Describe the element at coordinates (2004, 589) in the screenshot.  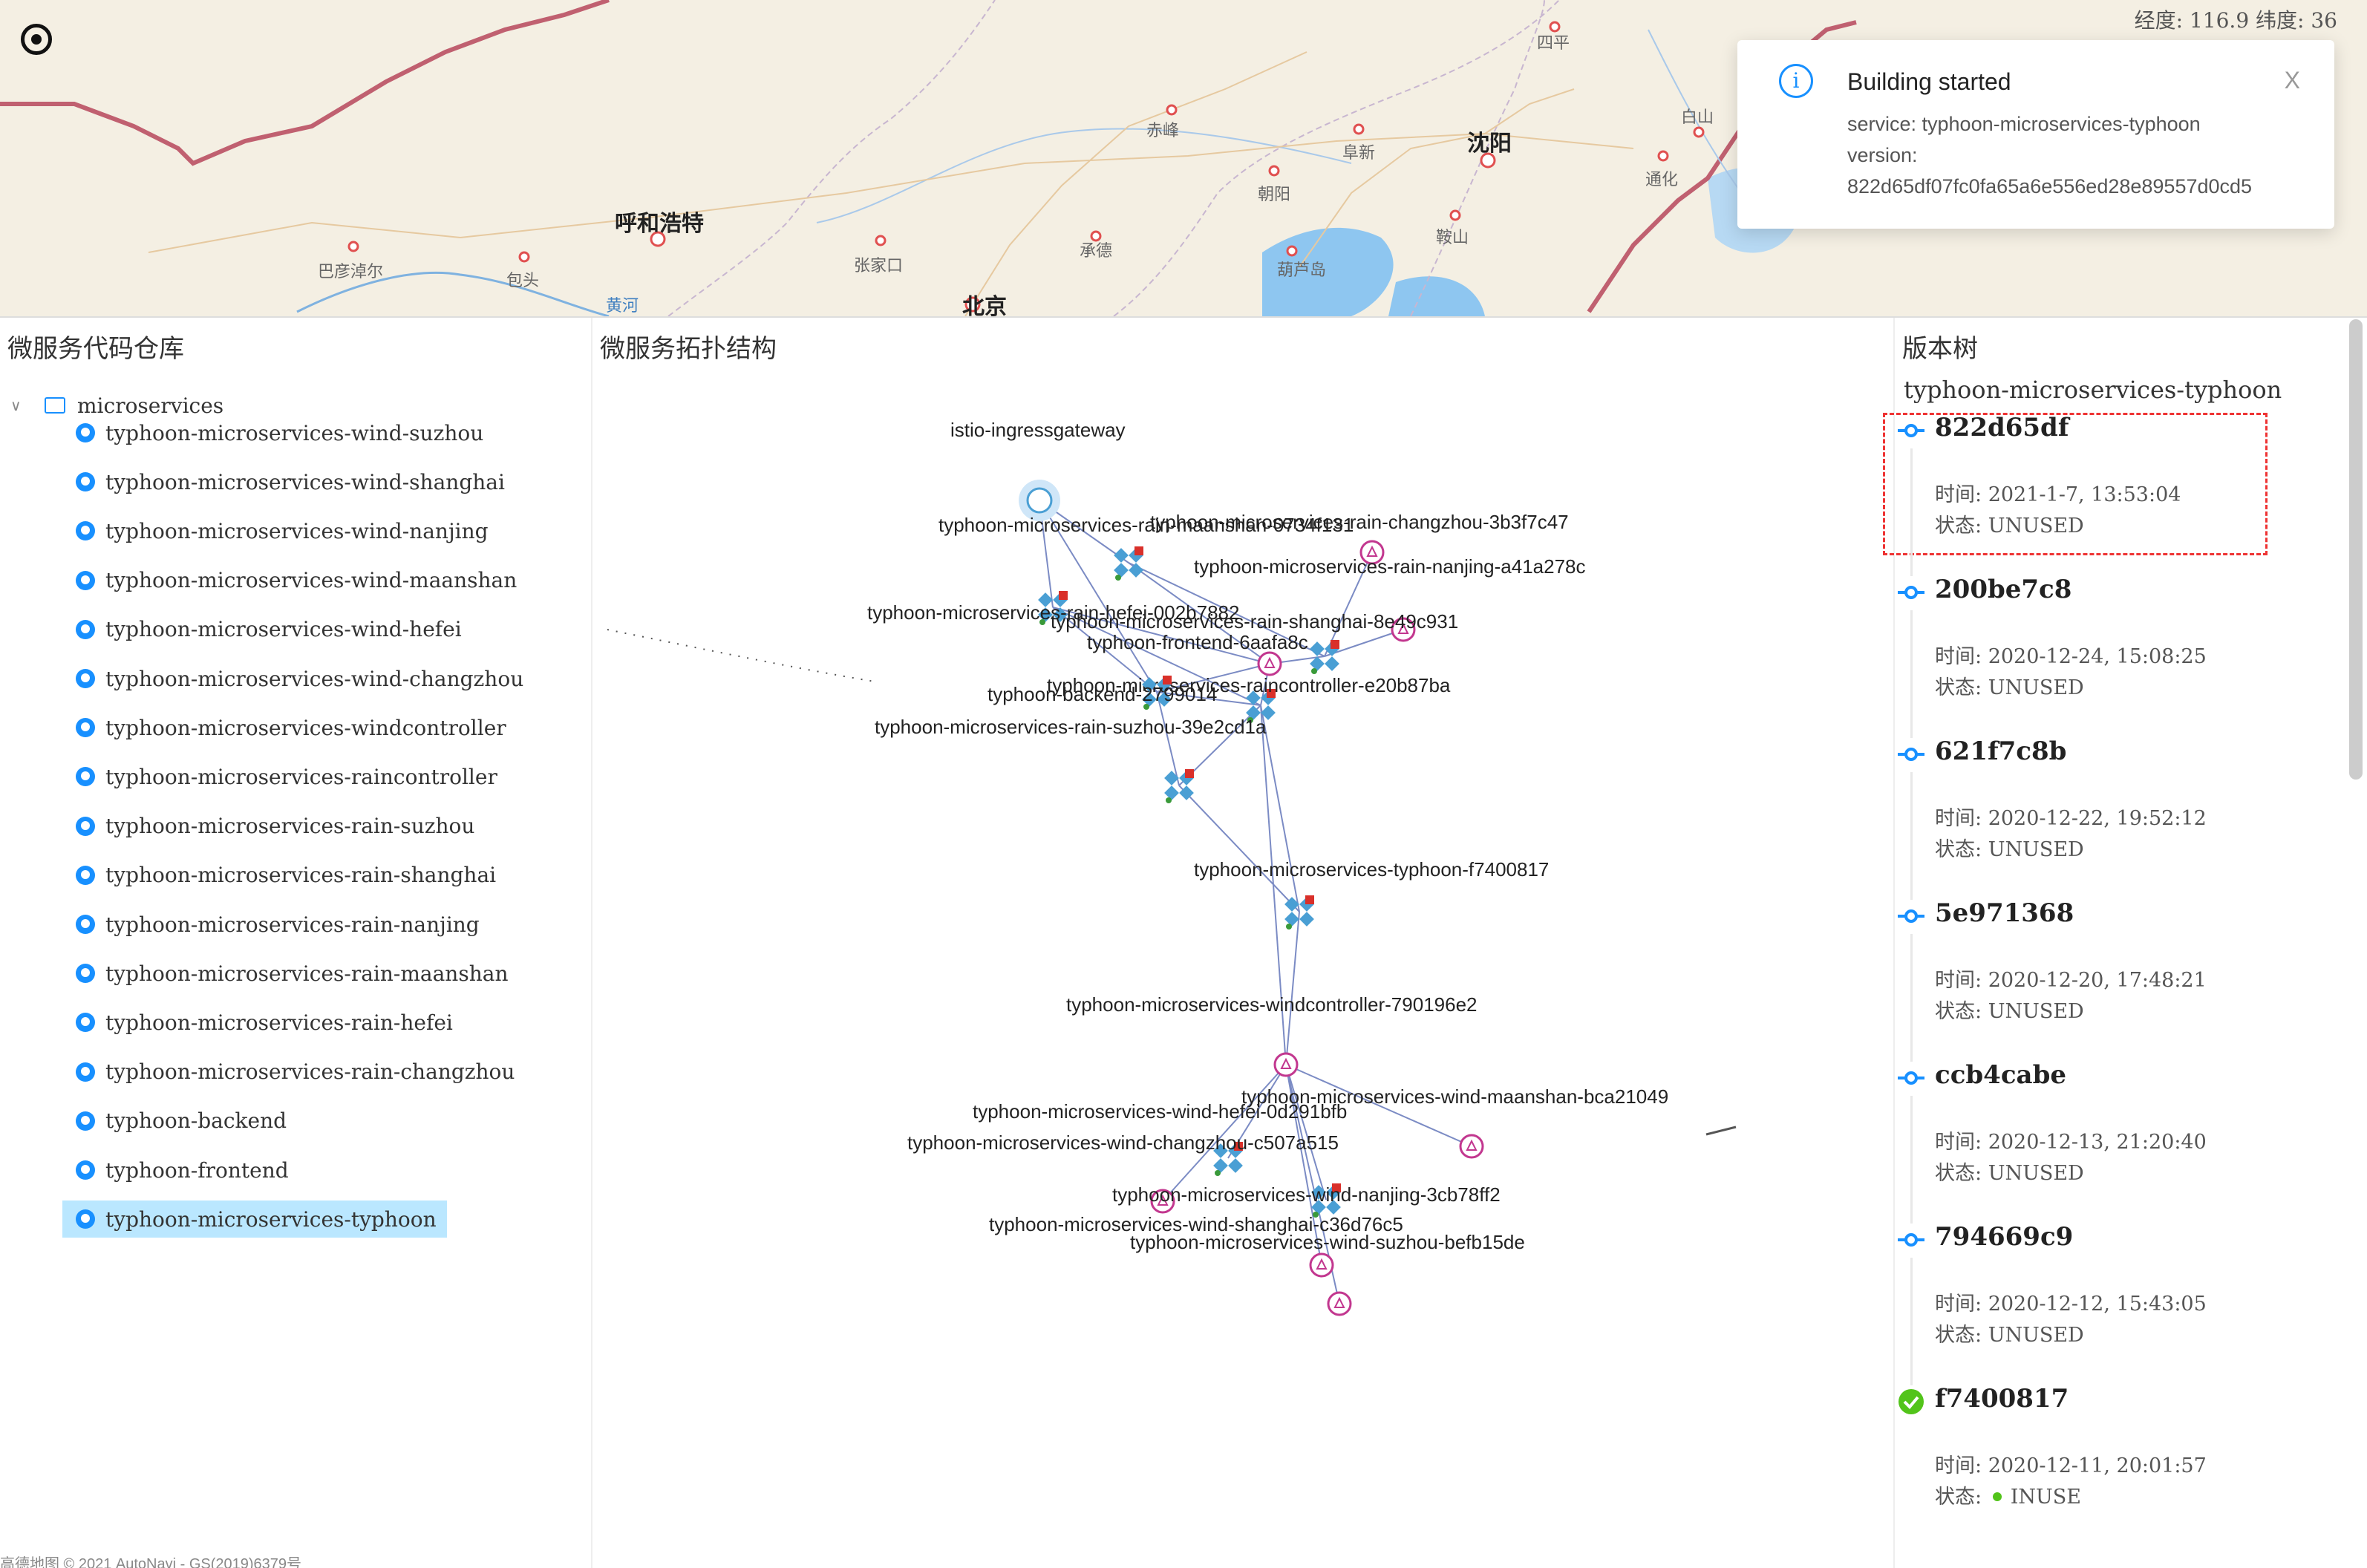
I see `version-hash: 200be7c8` at that location.